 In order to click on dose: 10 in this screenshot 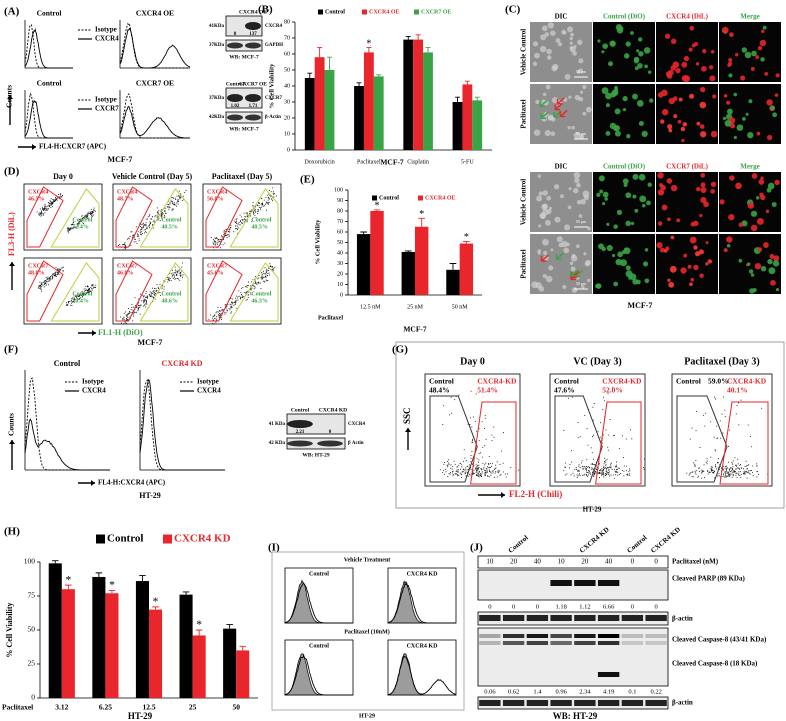, I will do `click(562, 562)`.